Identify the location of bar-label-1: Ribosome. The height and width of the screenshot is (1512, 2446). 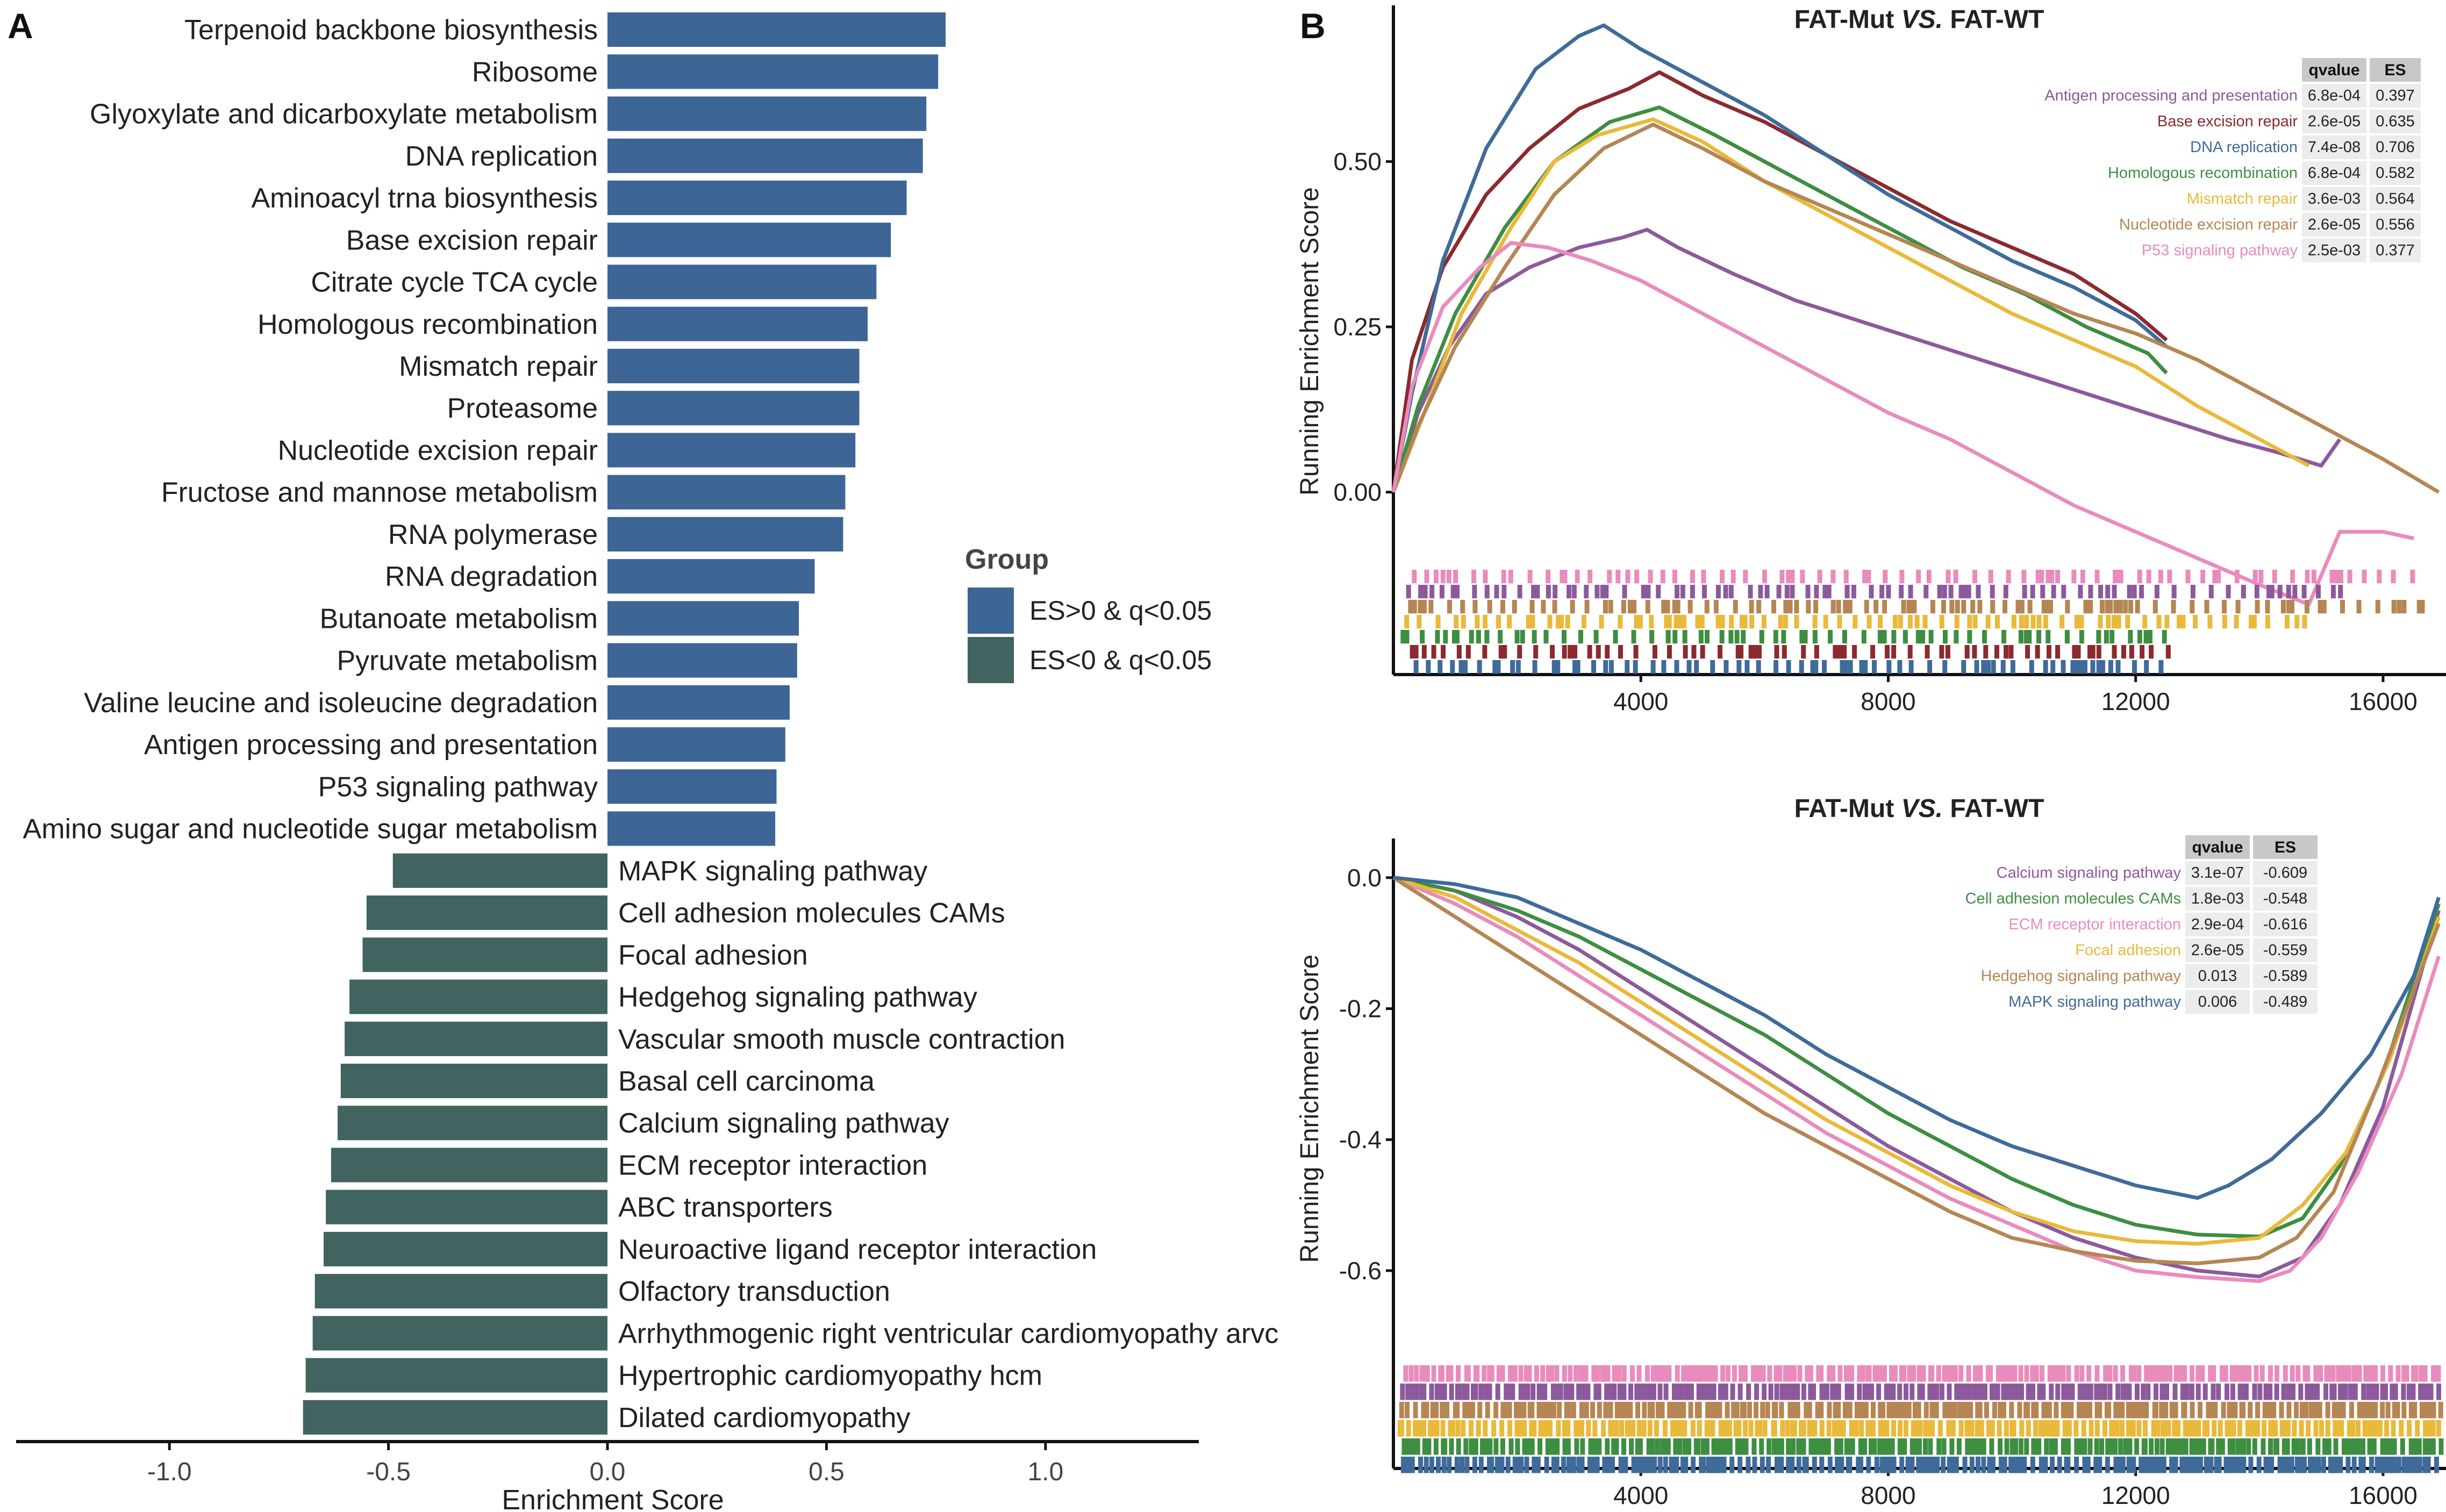
(535, 72).